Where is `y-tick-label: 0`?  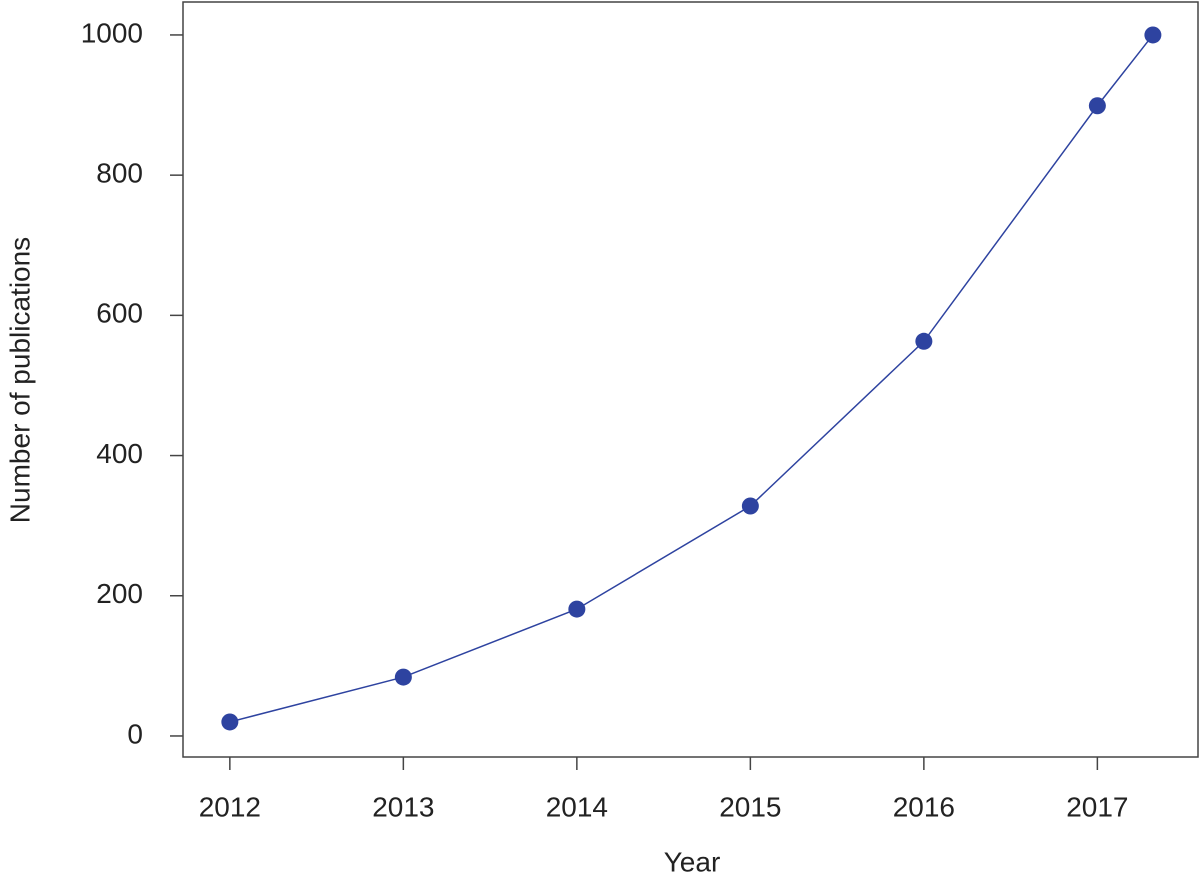 y-tick-label: 0 is located at coordinates (135, 733).